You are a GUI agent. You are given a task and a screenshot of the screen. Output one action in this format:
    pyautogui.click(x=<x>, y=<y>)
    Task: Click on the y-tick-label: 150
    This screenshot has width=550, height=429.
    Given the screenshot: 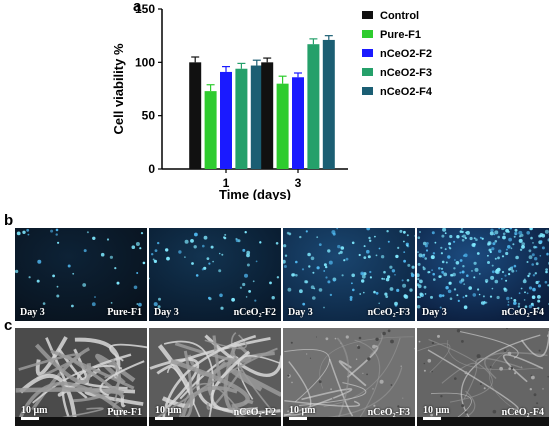 What is the action you would take?
    pyautogui.click(x=145, y=9)
    